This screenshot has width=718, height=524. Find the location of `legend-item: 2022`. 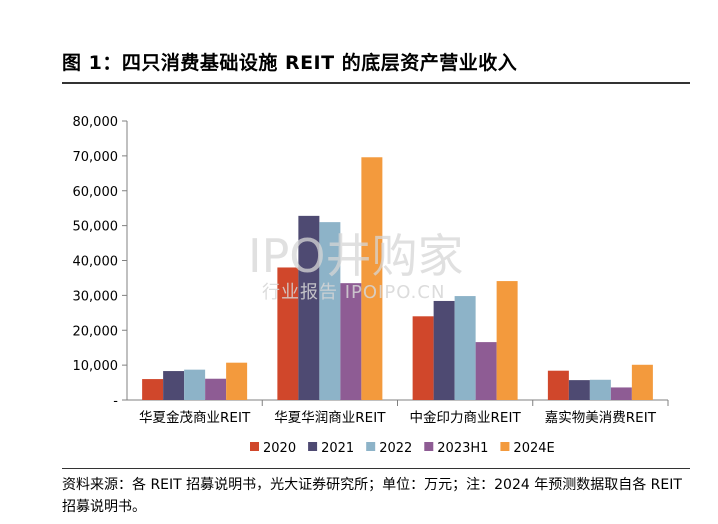

legend-item: 2022 is located at coordinates (389, 448).